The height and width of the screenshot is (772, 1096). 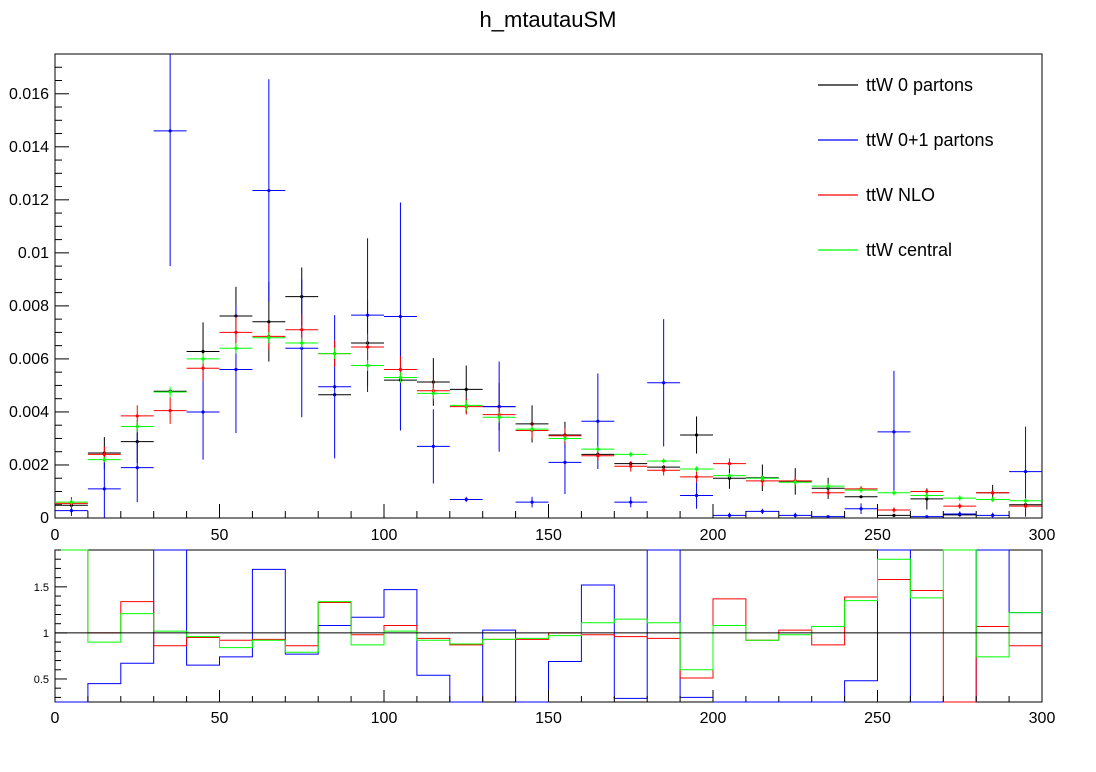 What do you see at coordinates (41, 680) in the screenshot?
I see `y-tick-label: 0.5` at bounding box center [41, 680].